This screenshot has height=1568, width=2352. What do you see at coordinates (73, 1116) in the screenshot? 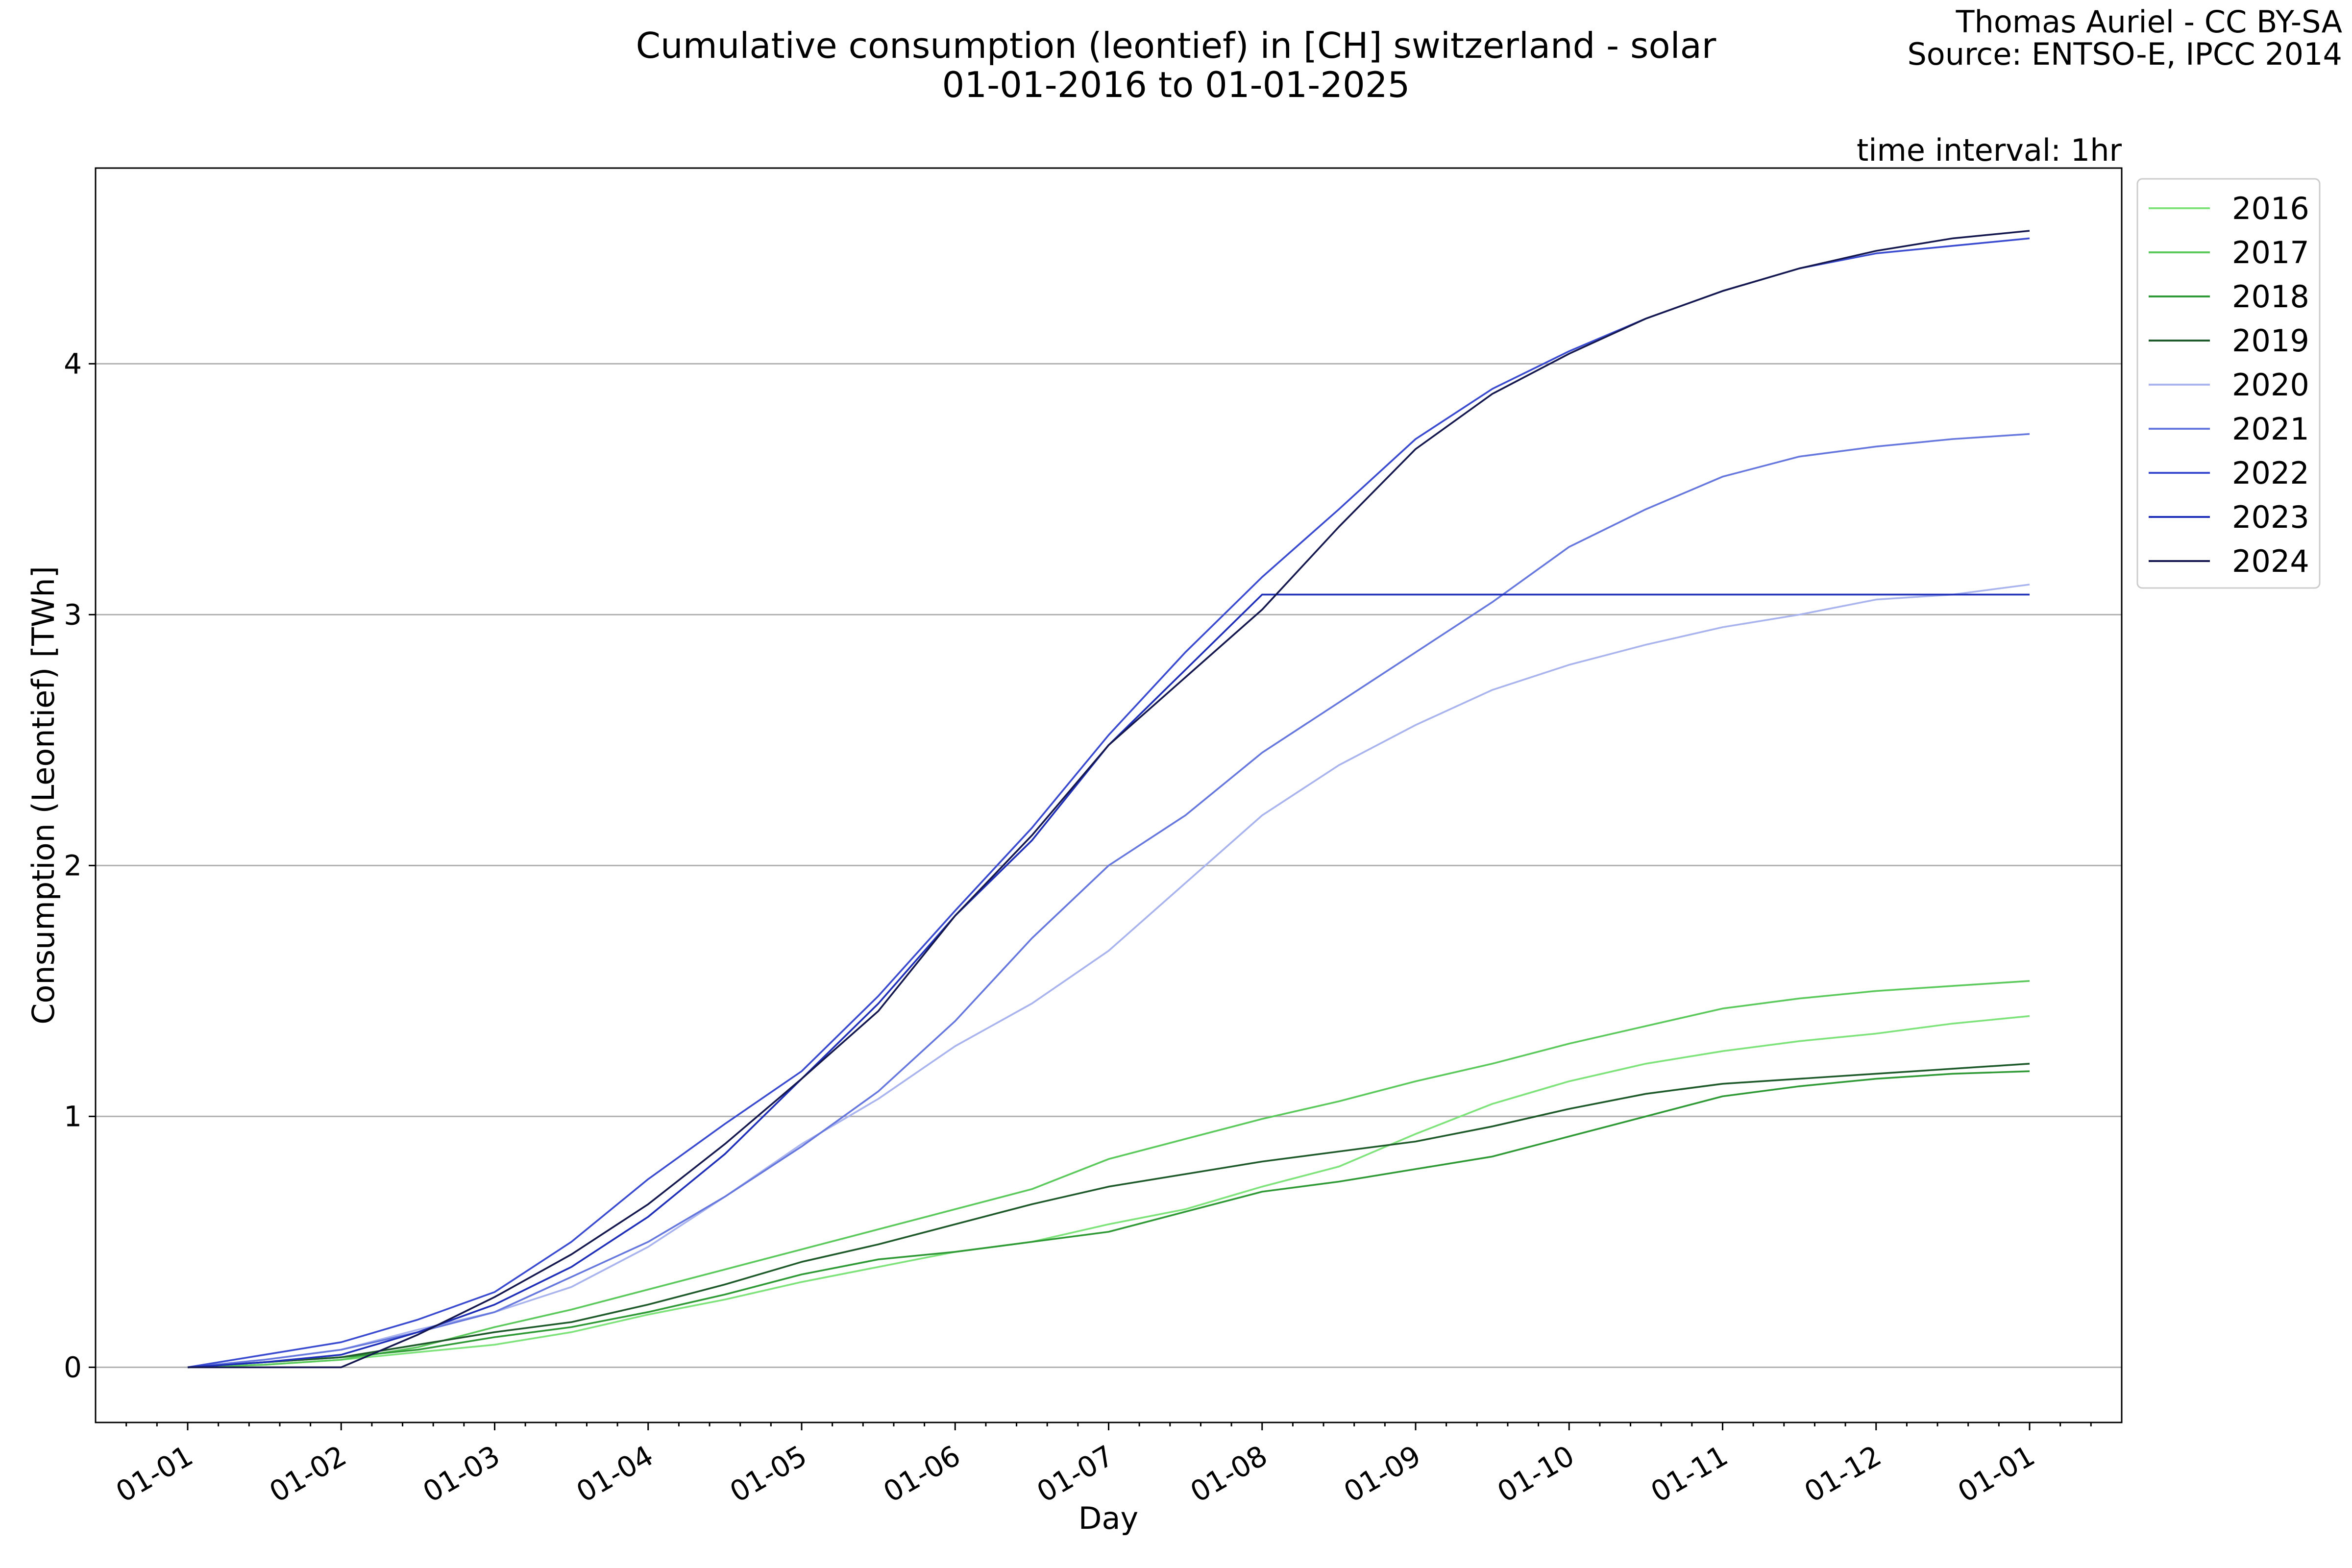
I see `y-tick-label-1: 1` at bounding box center [73, 1116].